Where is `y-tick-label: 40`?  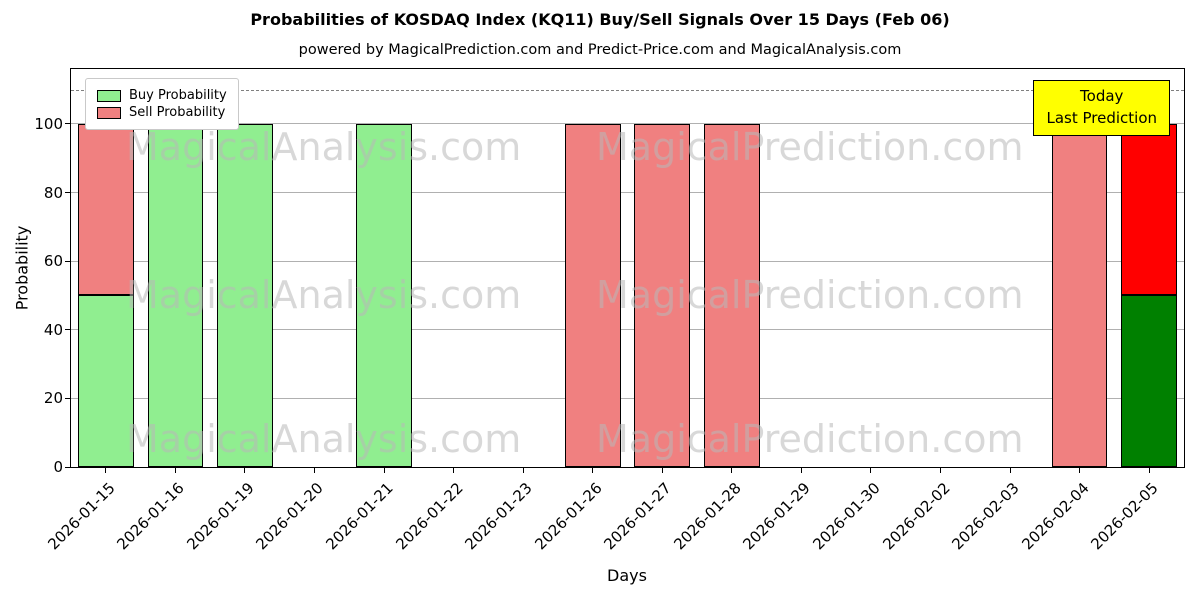 y-tick-label: 40 is located at coordinates (53, 329).